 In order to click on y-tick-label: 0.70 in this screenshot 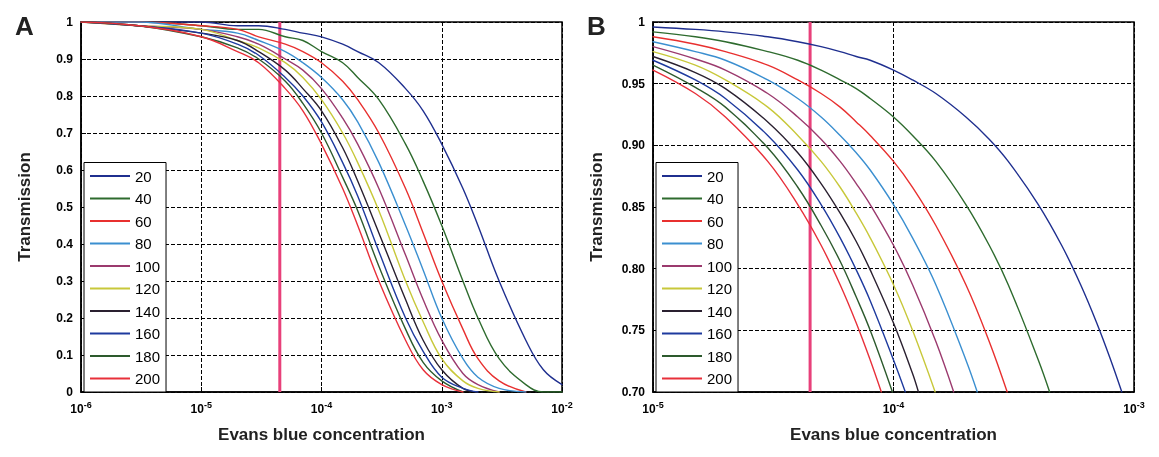, I will do `click(633, 392)`.